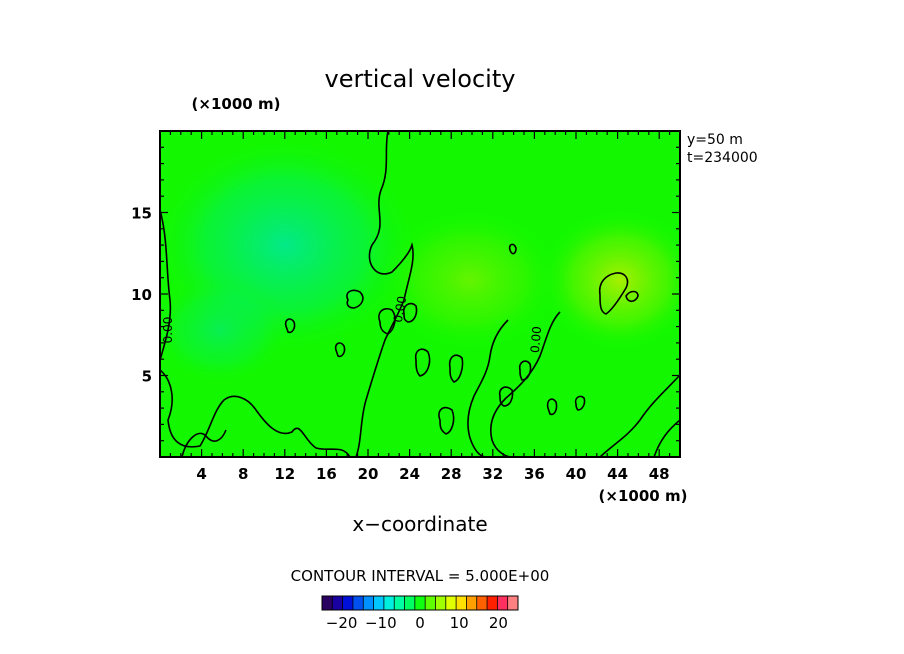 This screenshot has height=654, width=904. What do you see at coordinates (451, 474) in the screenshot?
I see `x-tick-label: 28` at bounding box center [451, 474].